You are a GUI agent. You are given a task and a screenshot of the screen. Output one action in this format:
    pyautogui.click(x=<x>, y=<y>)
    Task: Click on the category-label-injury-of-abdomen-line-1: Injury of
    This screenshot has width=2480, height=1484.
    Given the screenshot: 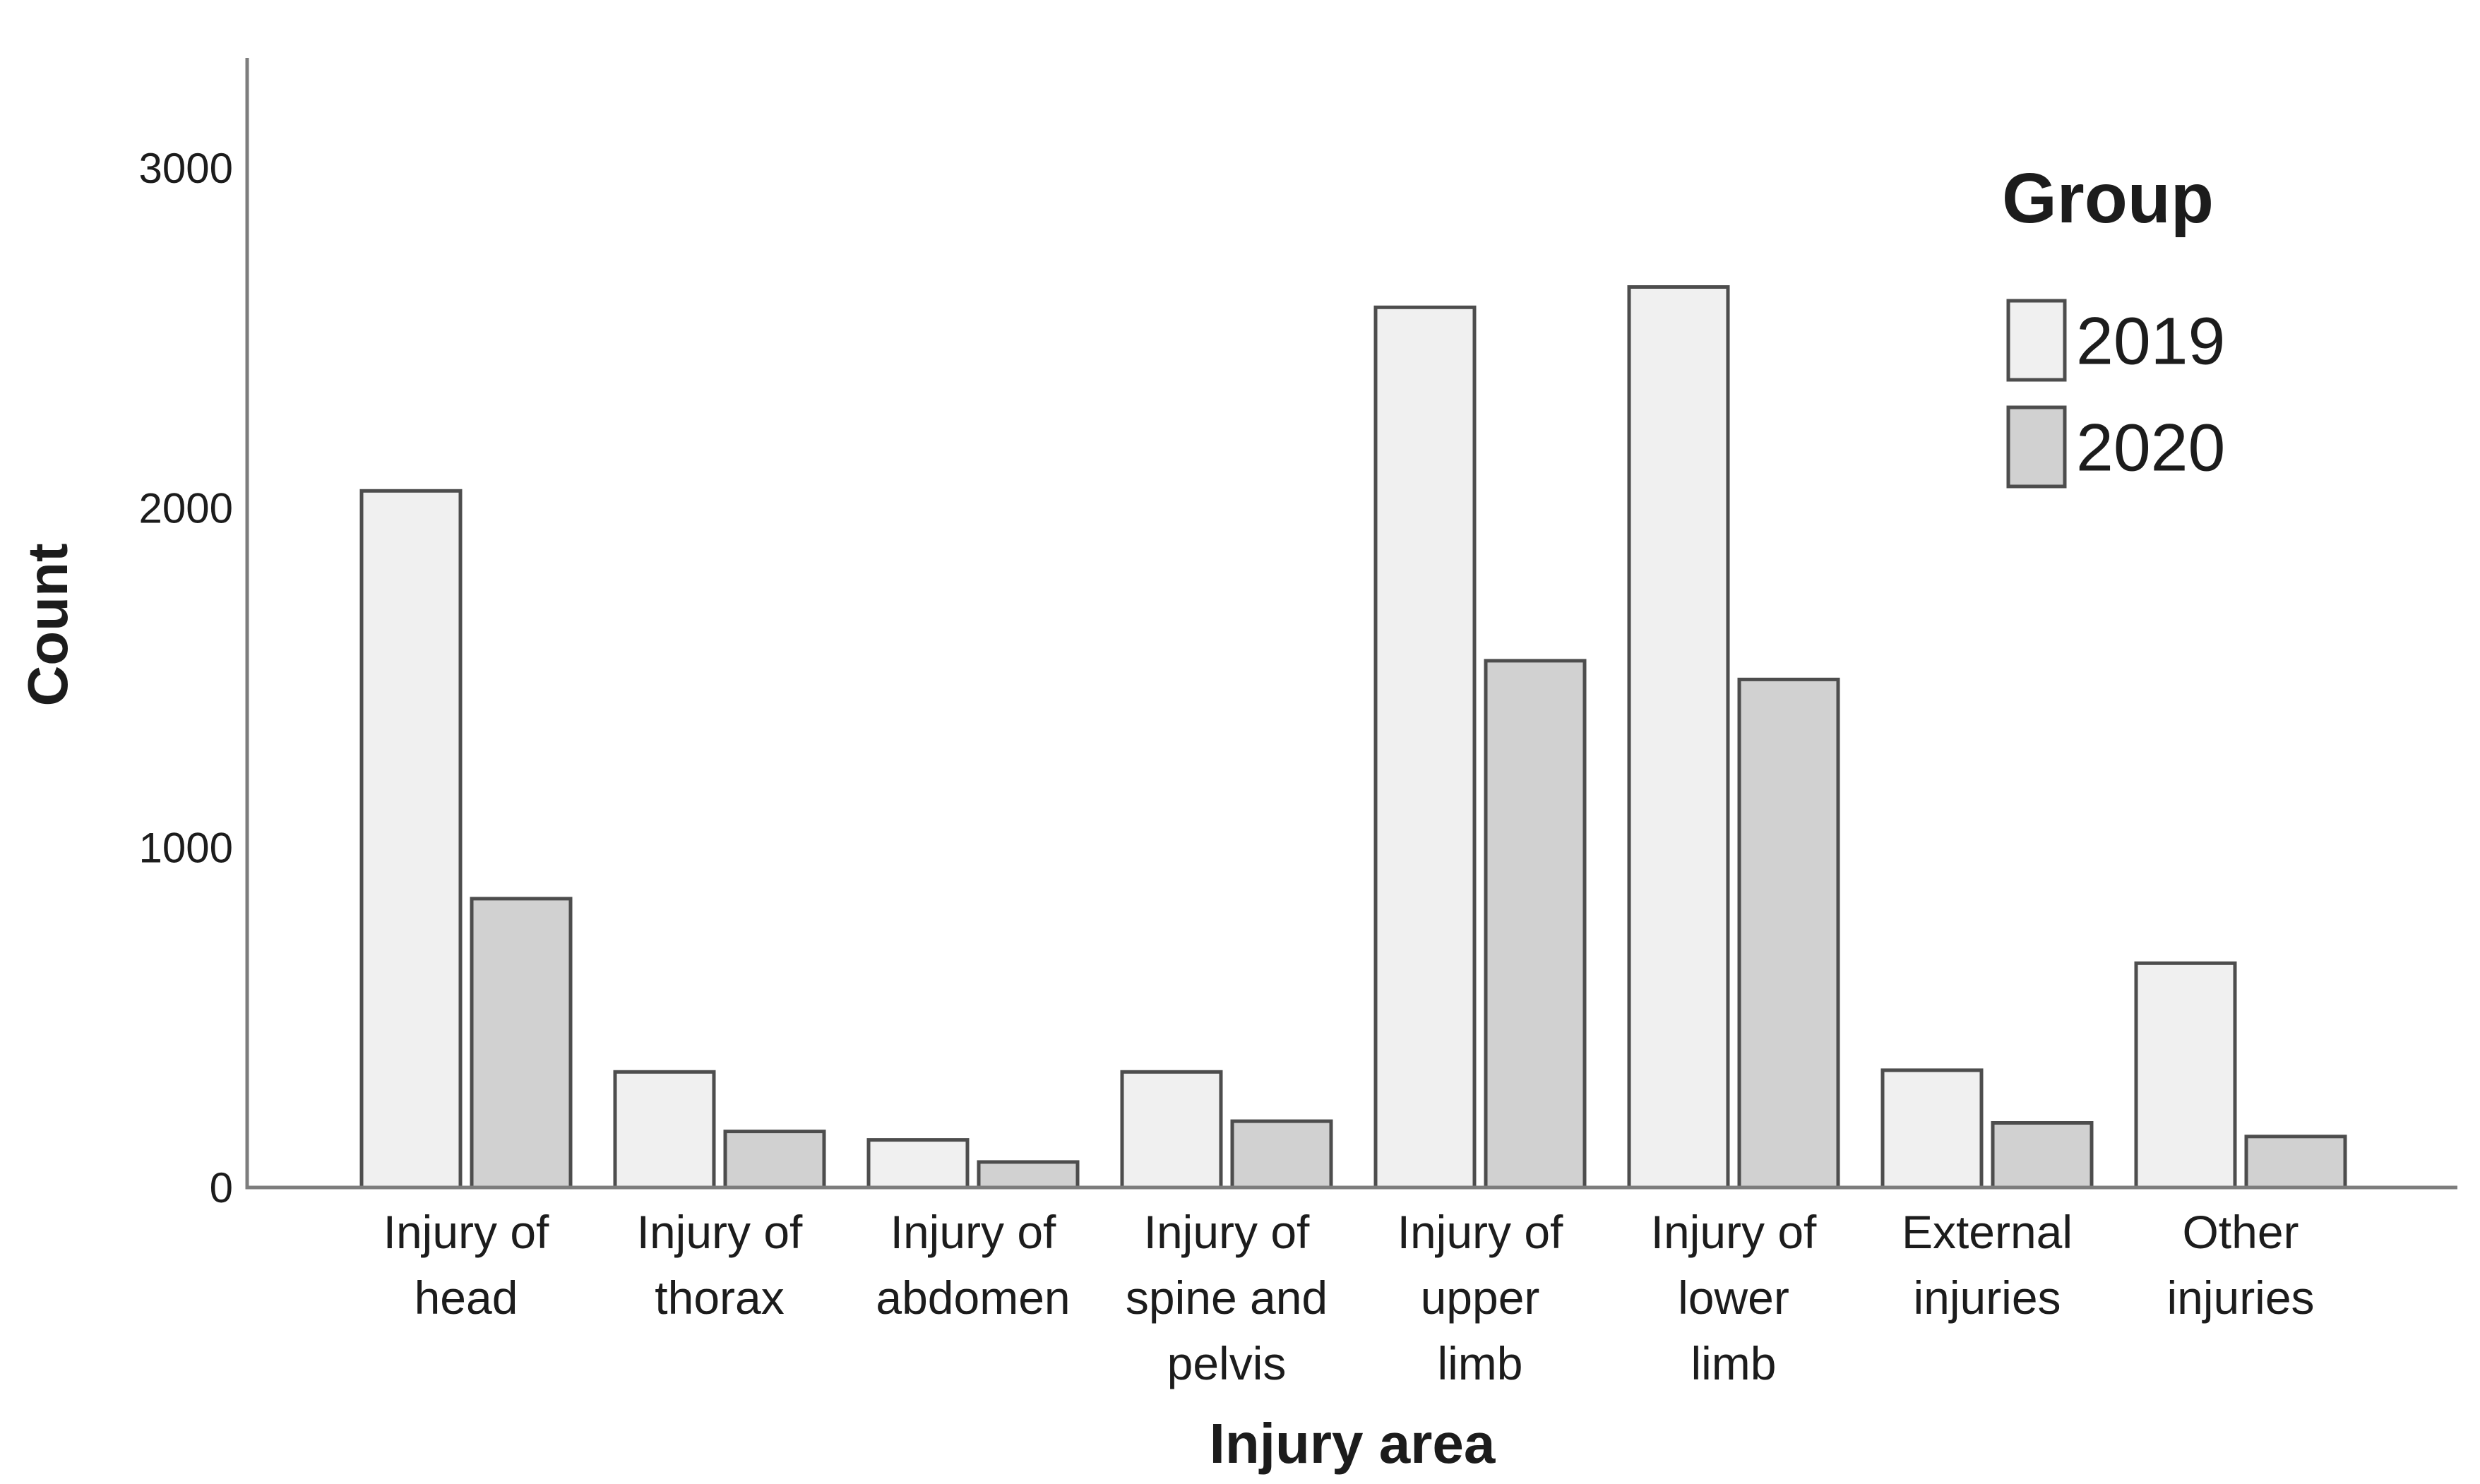 What is the action you would take?
    pyautogui.click(x=973, y=1232)
    